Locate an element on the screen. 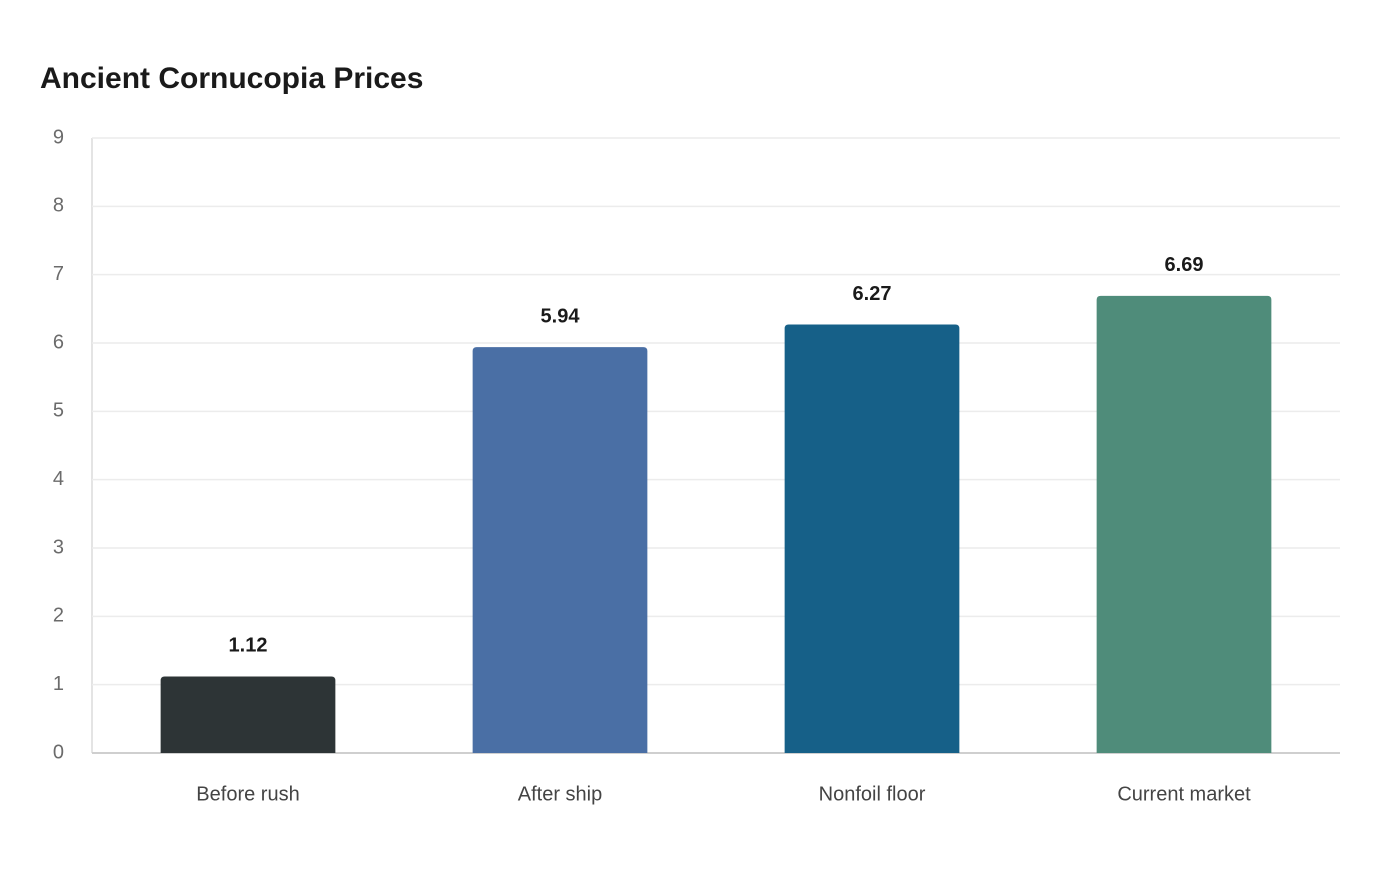 The height and width of the screenshot is (880, 1400). y-tick-label: 9 is located at coordinates (58, 137).